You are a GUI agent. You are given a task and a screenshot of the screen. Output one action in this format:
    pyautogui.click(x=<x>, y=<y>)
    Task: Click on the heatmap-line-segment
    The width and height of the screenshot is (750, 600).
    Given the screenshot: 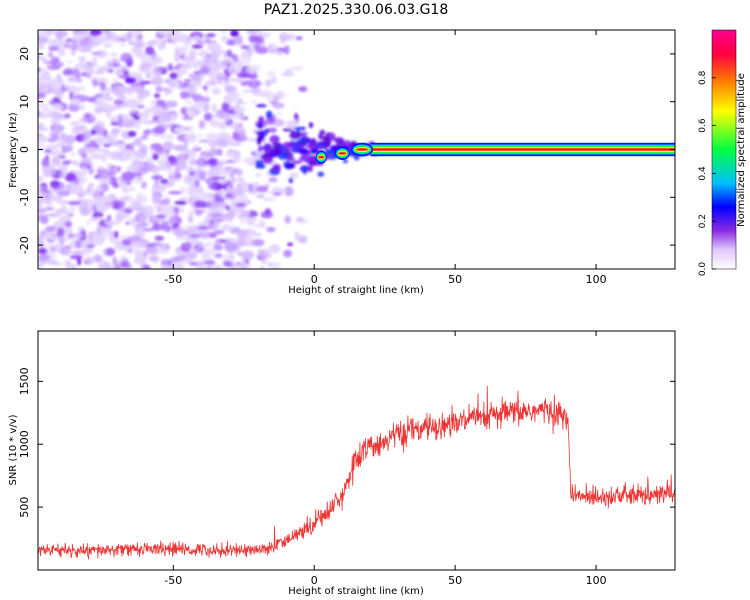 What is the action you would take?
    pyautogui.click(x=362, y=149)
    